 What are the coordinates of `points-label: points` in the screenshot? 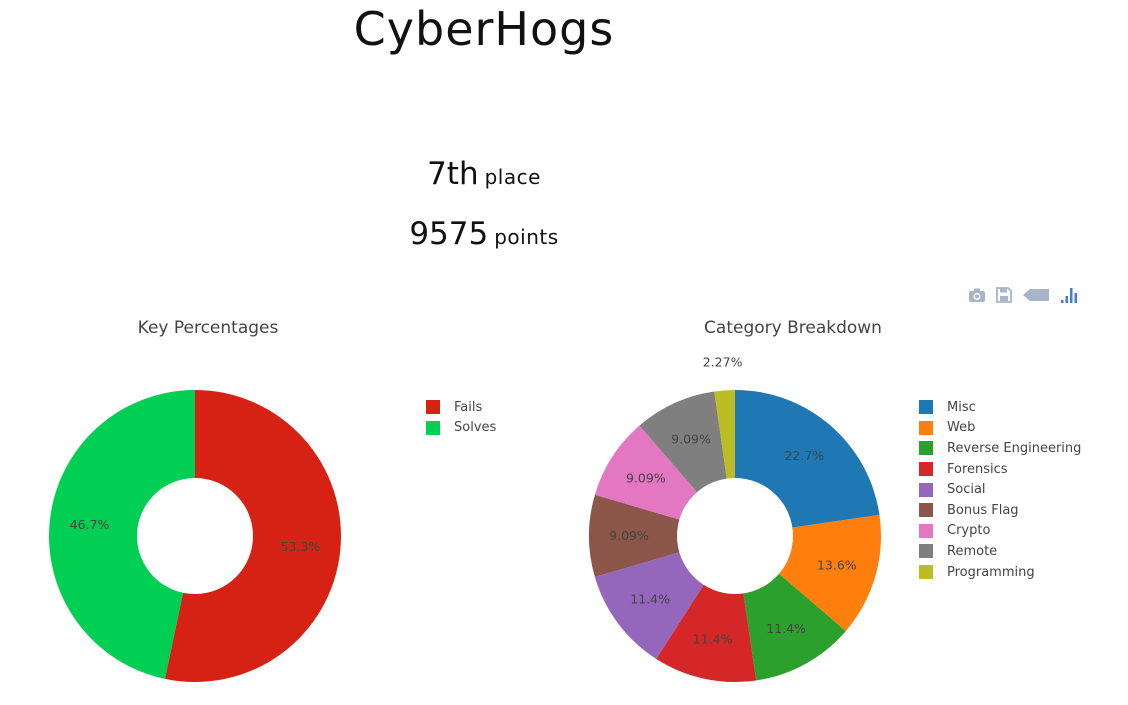 It's located at (526, 237).